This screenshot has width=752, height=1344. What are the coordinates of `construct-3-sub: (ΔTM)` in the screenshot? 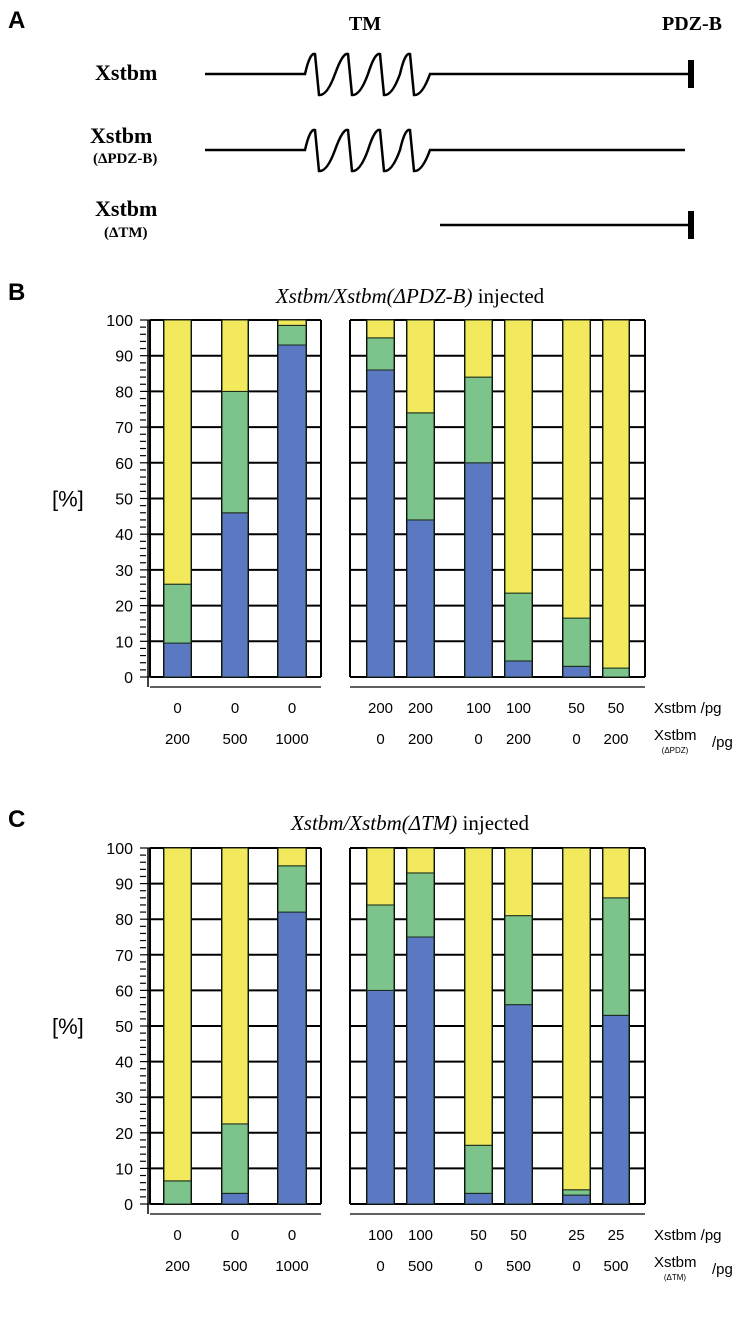 It's located at (126, 233).